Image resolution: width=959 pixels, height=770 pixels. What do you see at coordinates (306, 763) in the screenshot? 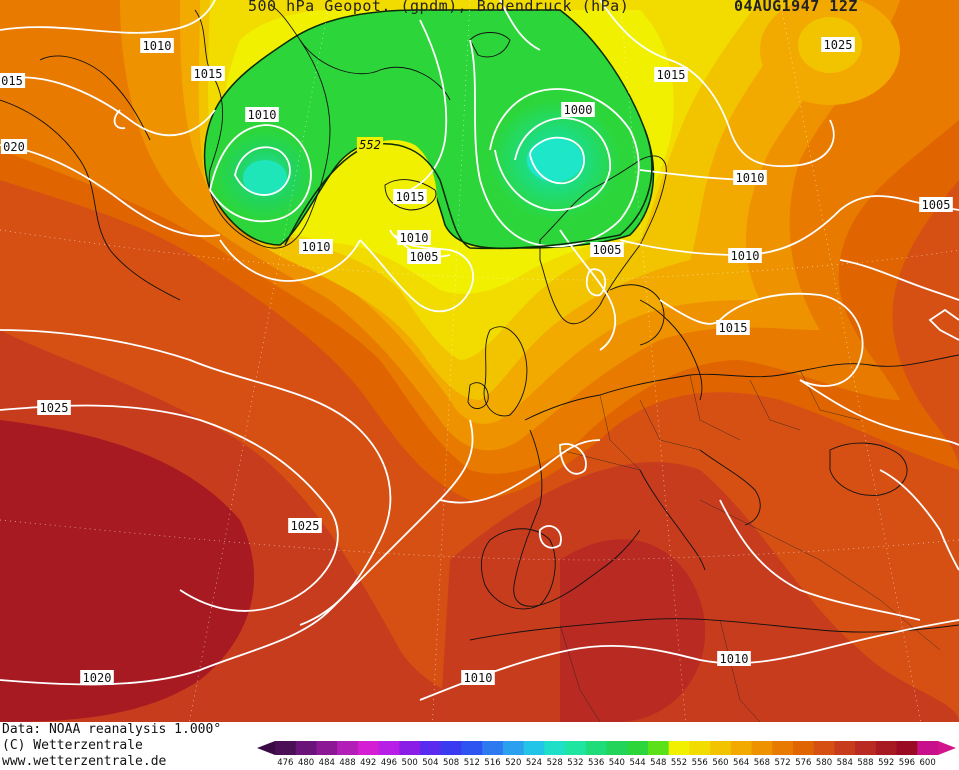
I see `legend-tick-label: 480` at bounding box center [306, 763].